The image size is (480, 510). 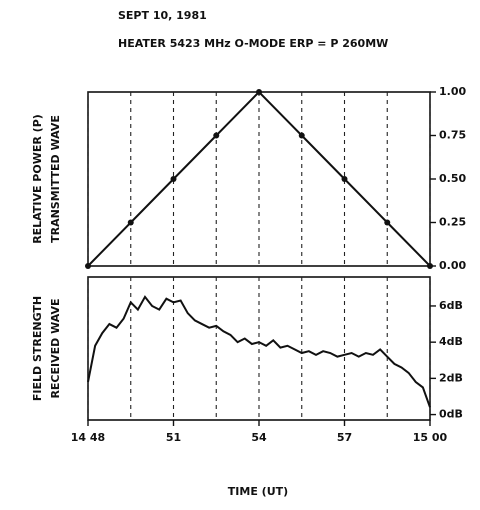 I want to click on y-axis-label: RELATIVE POWER (P), so click(x=37, y=179).